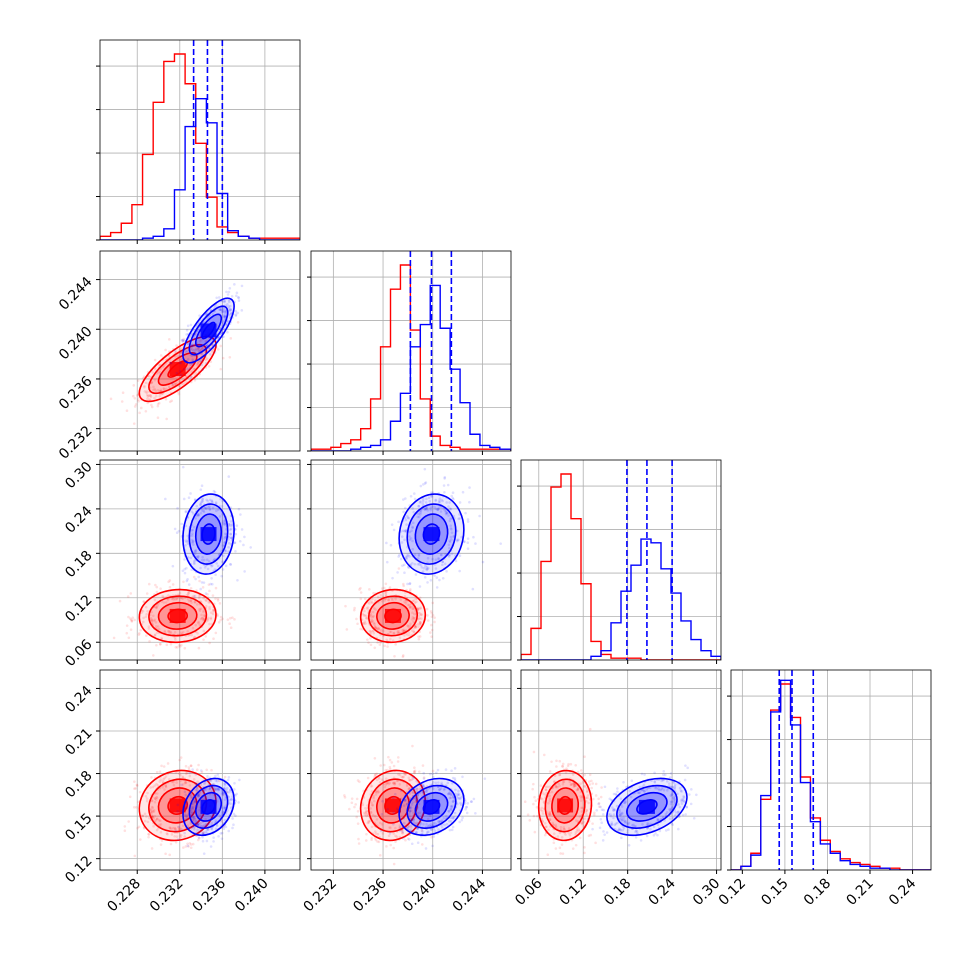  I want to click on y-tick-label: 0.15, so click(78, 826).